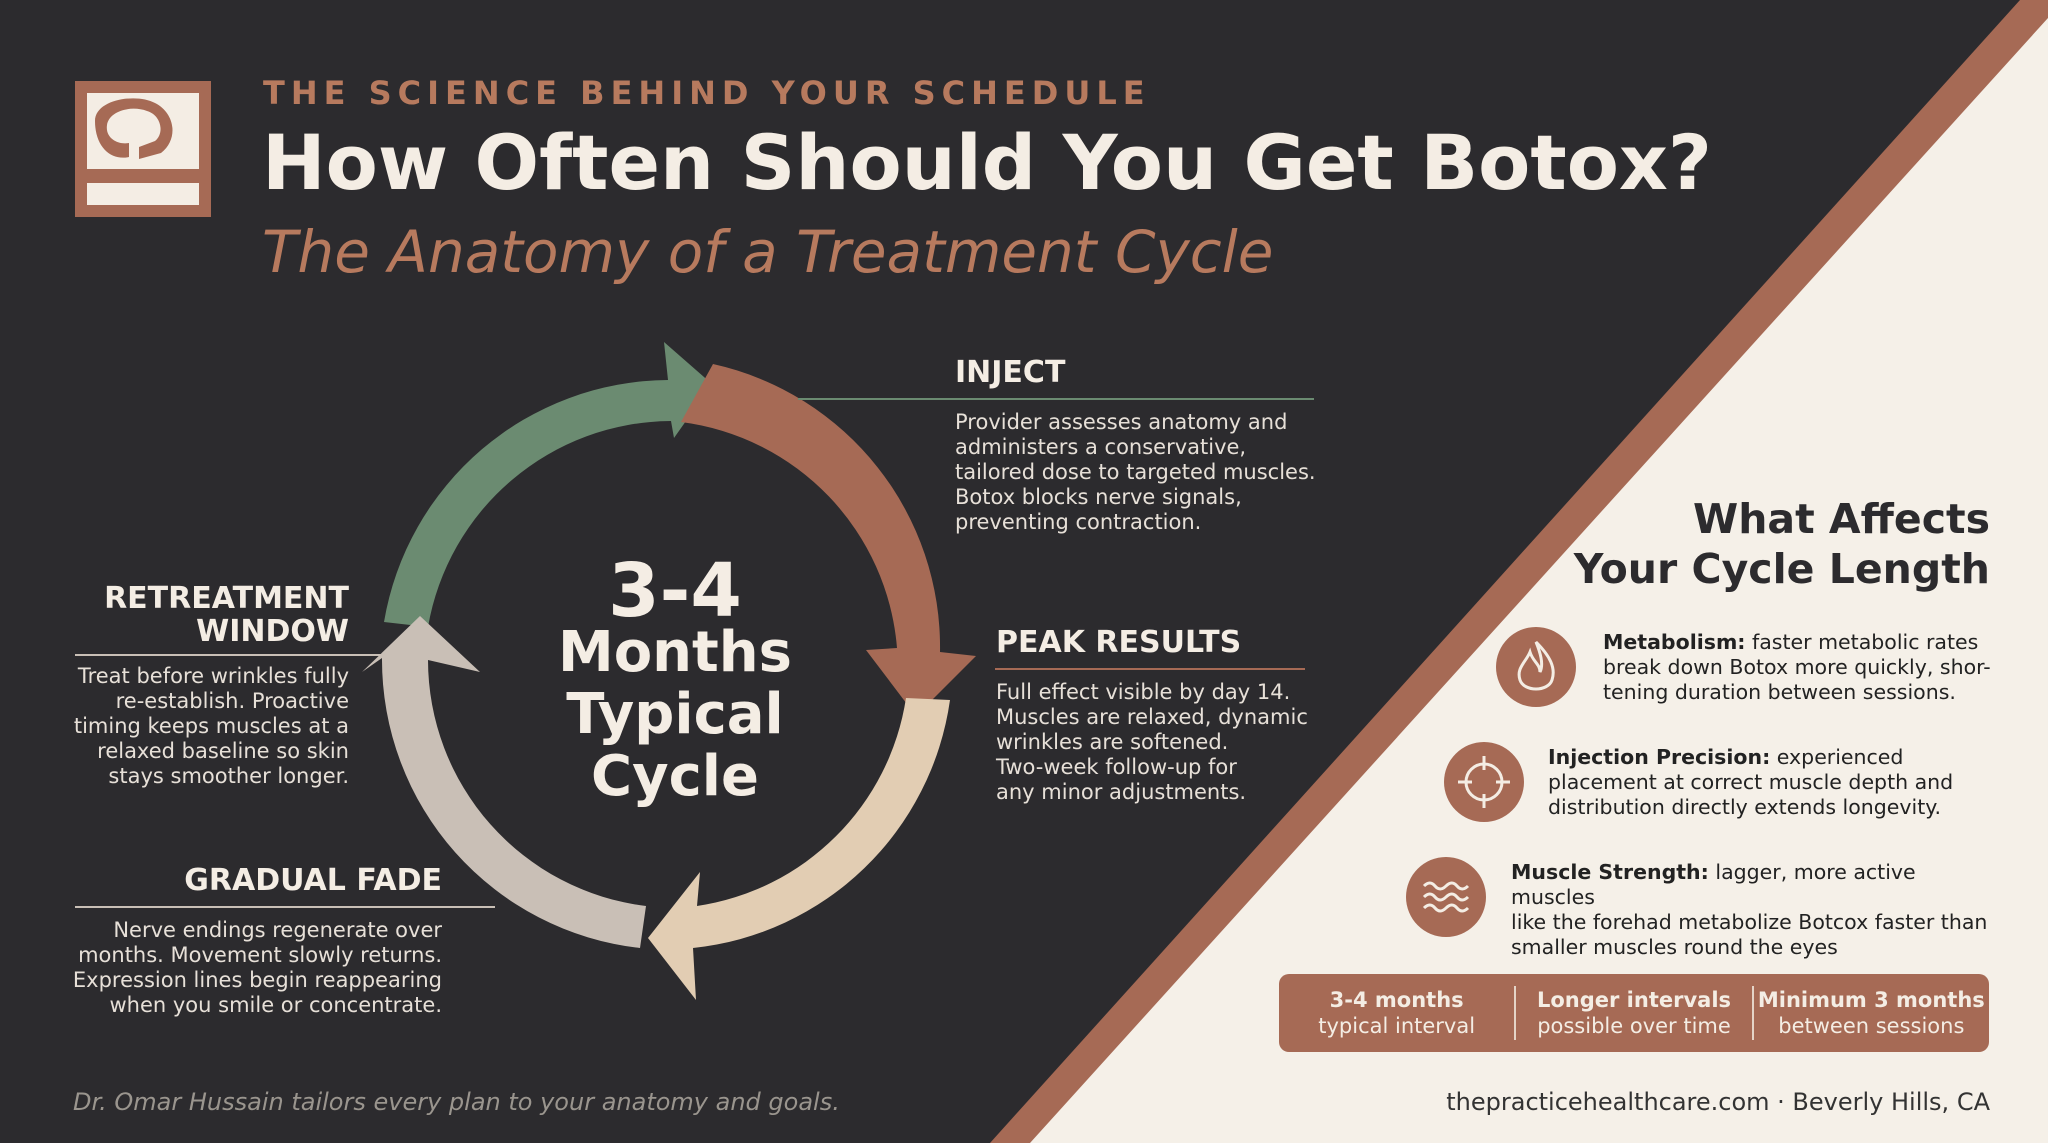  I want to click on text-line: re-establish. Proactive, so click(232, 701).